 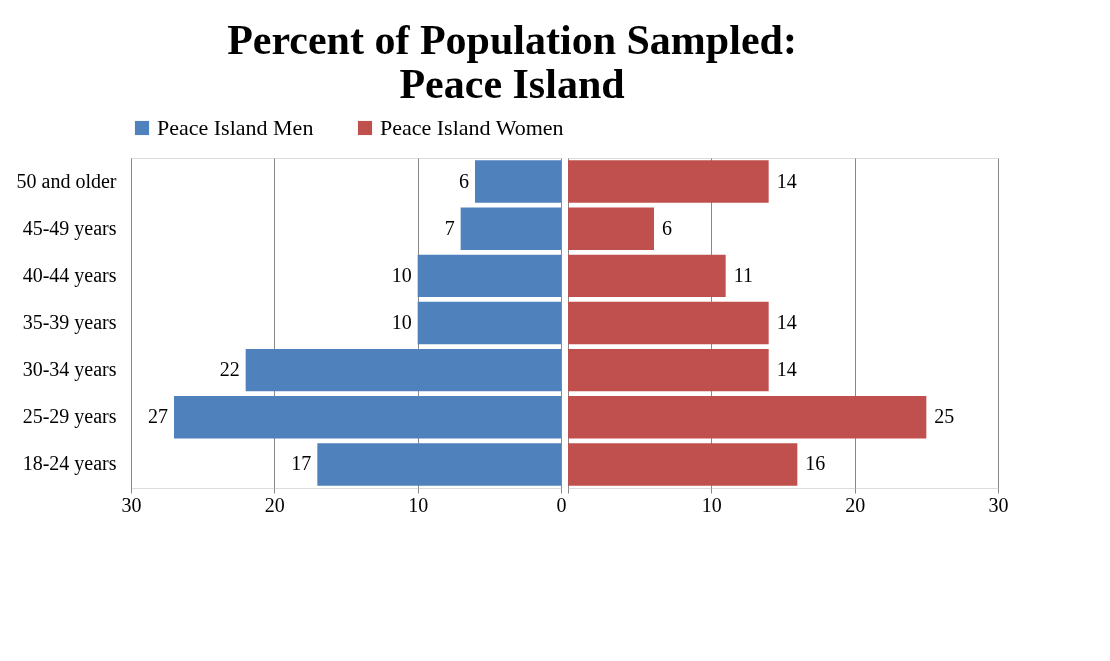 I want to click on data-label: 27, so click(x=158, y=416).